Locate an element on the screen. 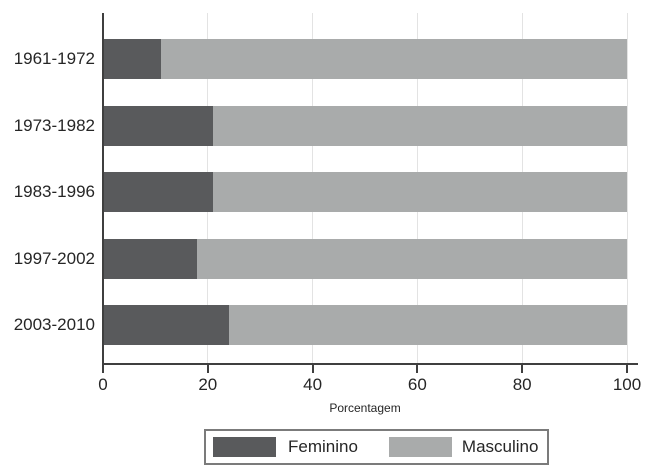 Image resolution: width=650 pixels, height=475 pixels. x-axis-title: Porcentagem is located at coordinates (365, 408).